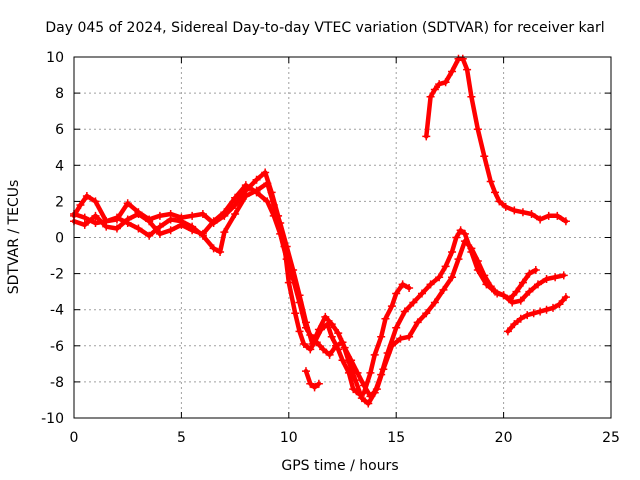  What do you see at coordinates (59, 239) in the screenshot?
I see `y-tick-label: 0` at bounding box center [59, 239].